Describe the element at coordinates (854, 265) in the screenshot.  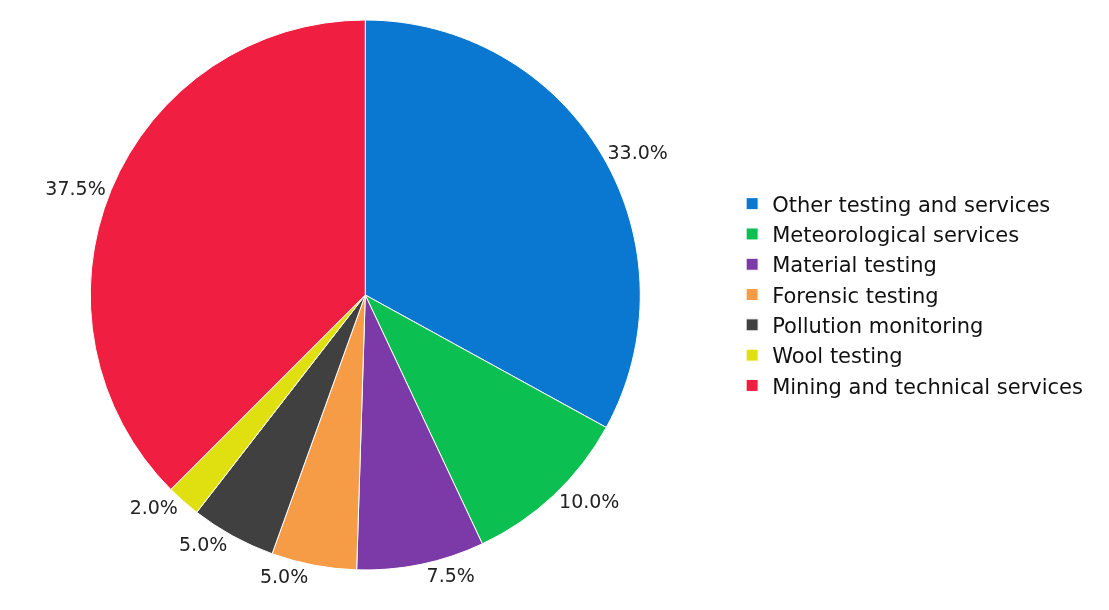
I see `legend-label: Material testing` at that location.